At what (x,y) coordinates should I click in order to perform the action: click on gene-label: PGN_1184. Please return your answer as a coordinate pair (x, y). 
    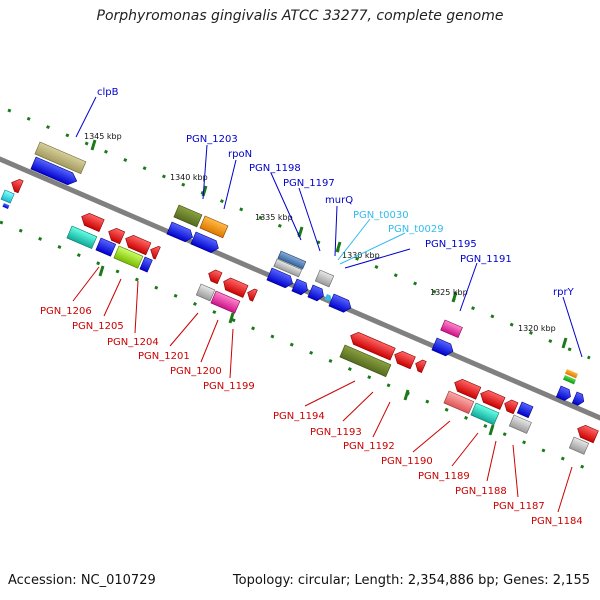
    Looking at the image, I should click on (557, 521).